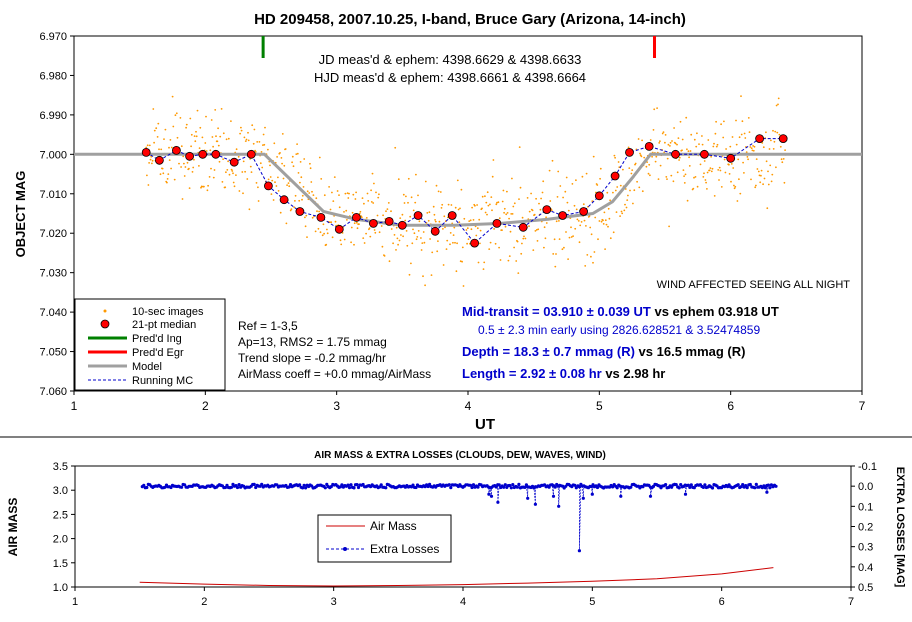 This screenshot has height=622, width=912. Describe the element at coordinates (64, 527) in the screenshot. I see `bottom-y-axis: 1.0 1.5 2.0 2.5 3.0 3.5` at that location.